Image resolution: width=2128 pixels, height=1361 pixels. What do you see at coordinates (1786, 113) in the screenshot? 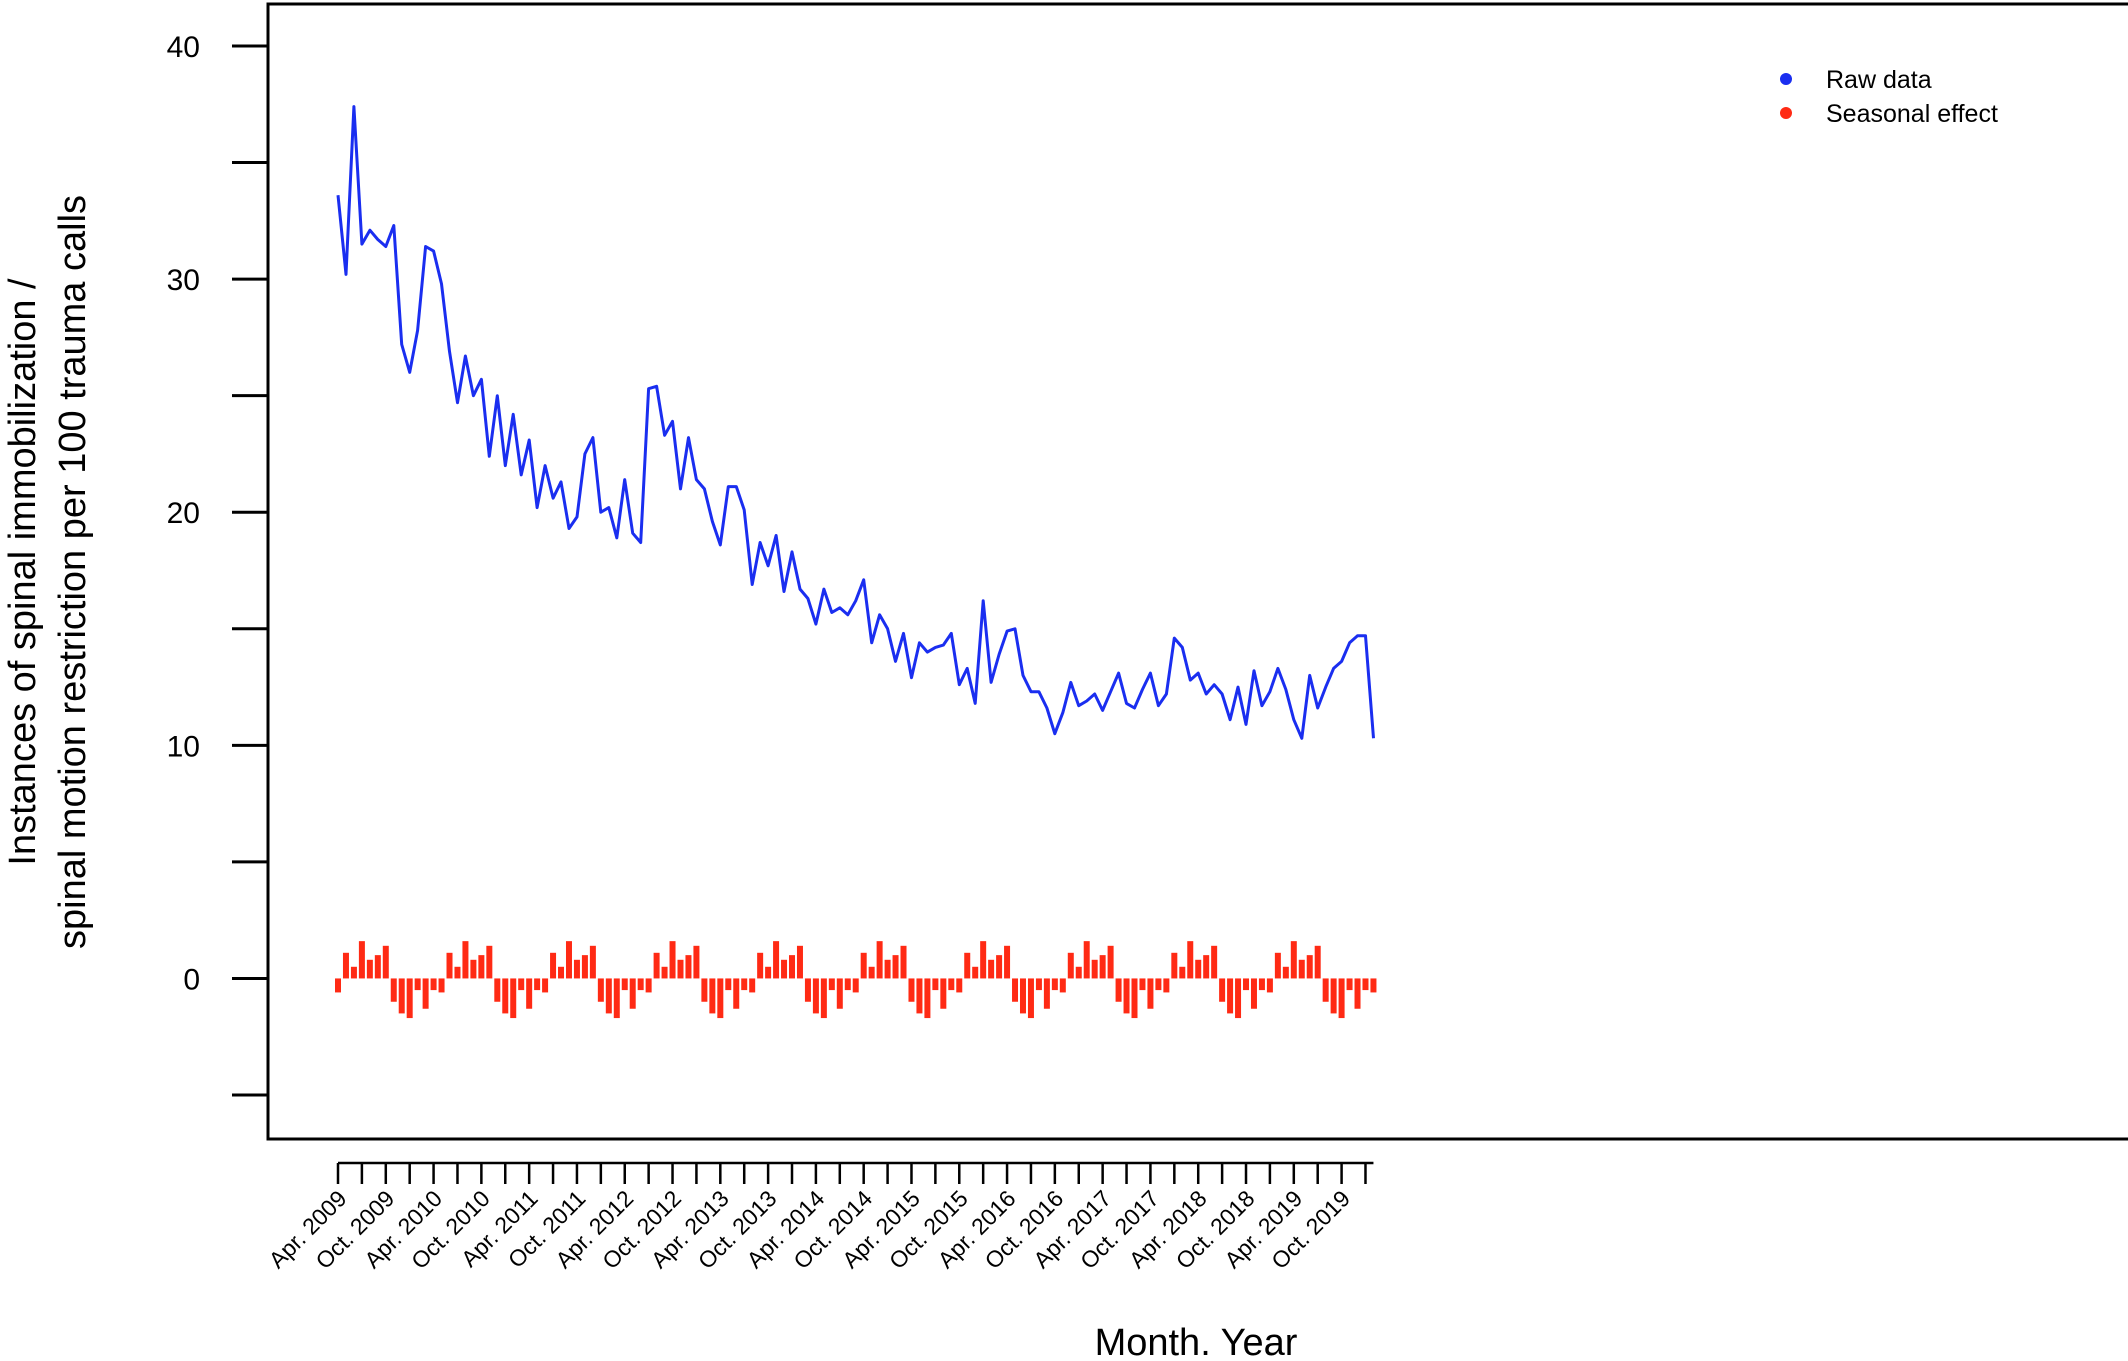
I see `legend-marker-seasonal-effect` at bounding box center [1786, 113].